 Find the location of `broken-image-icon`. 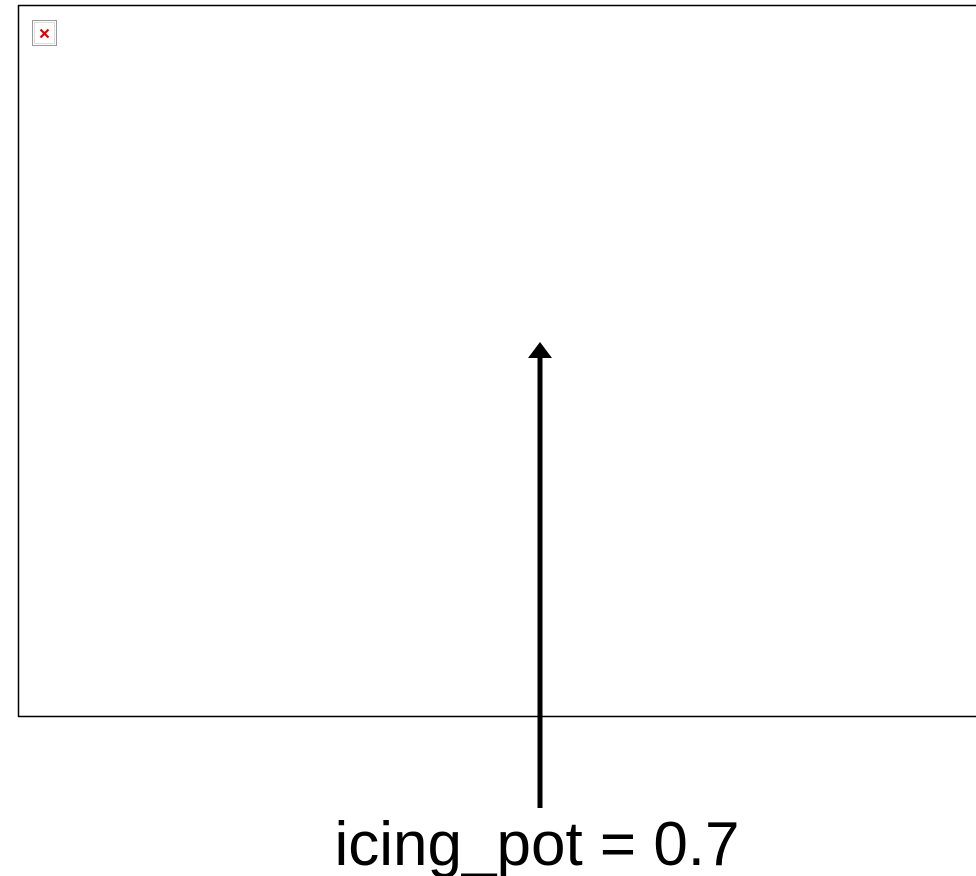

broken-image-icon is located at coordinates (44, 33).